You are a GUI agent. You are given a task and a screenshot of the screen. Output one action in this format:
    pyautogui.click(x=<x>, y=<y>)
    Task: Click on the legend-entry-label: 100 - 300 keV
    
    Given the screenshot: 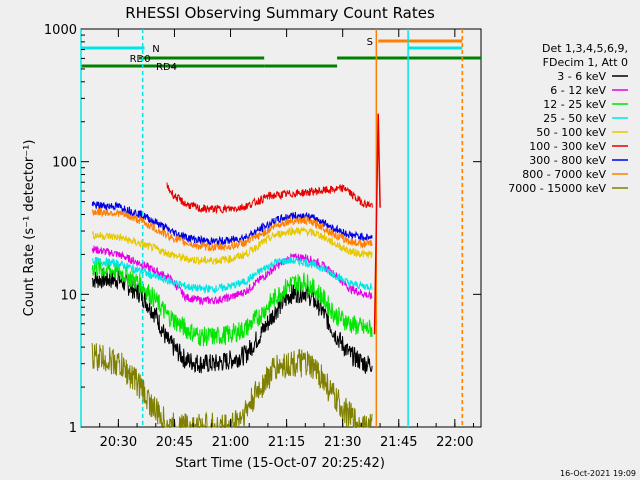 What is the action you would take?
    pyautogui.click(x=567, y=146)
    